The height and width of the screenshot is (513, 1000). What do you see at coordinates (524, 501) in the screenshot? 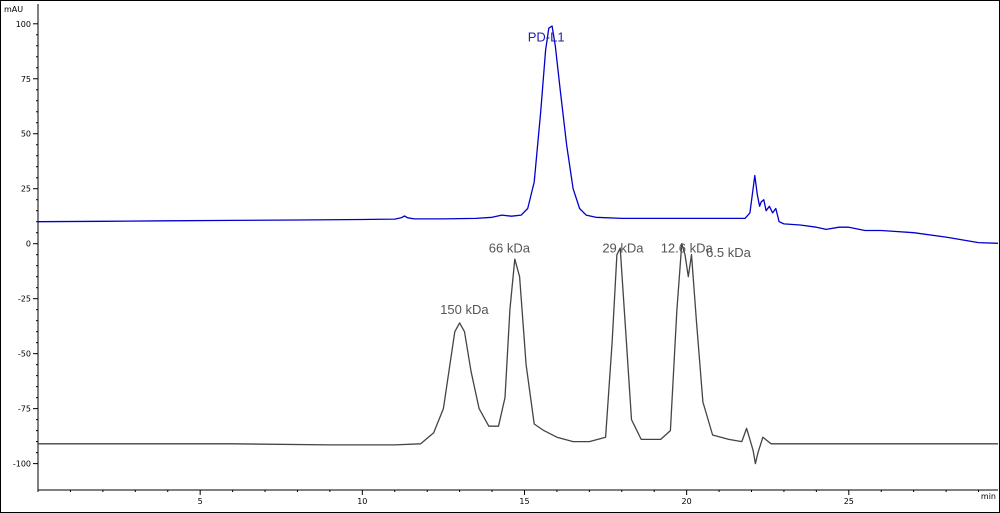
I see `x-tick-label: 15` at bounding box center [524, 501].